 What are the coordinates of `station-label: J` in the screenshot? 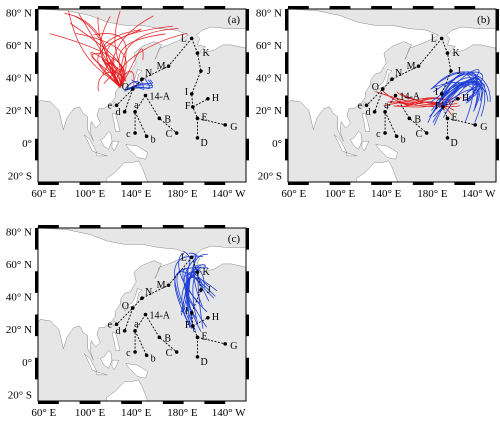 It's located at (209, 290).